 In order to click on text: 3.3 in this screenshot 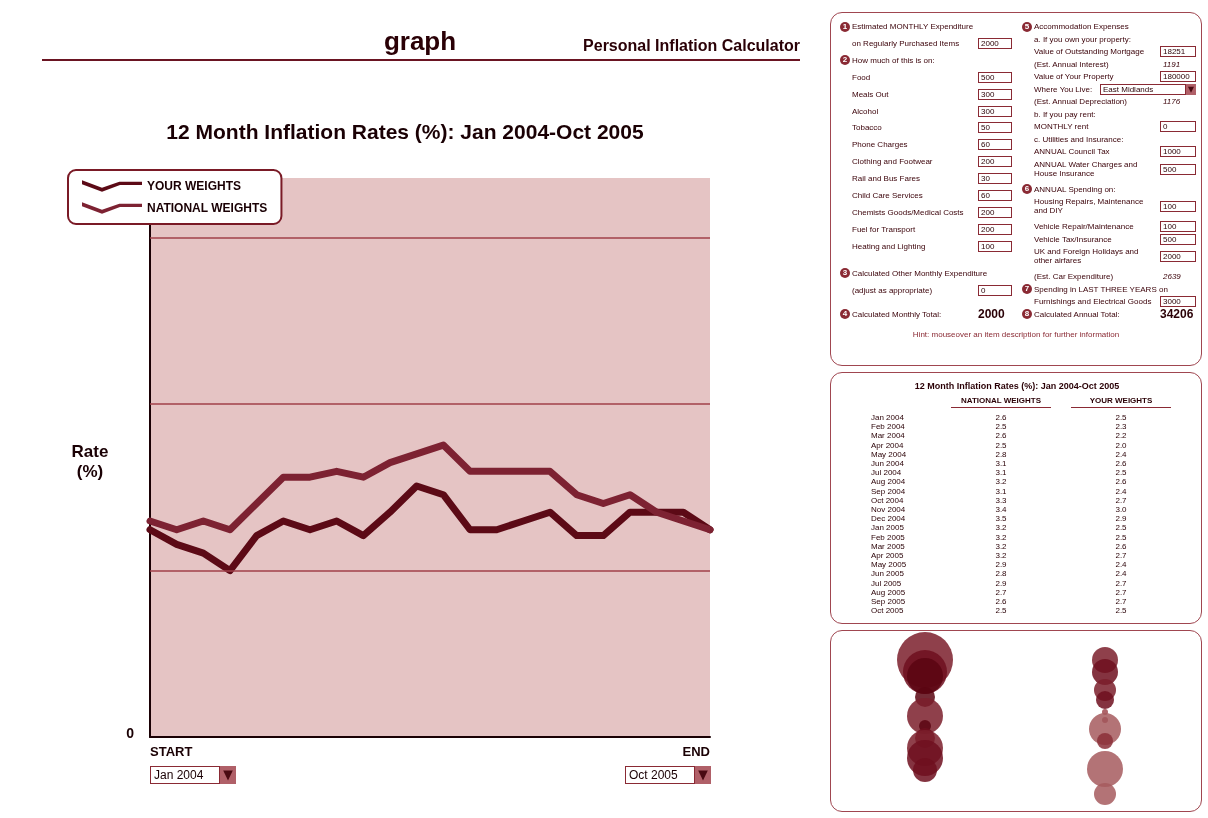, I will do `click(1001, 500)`.